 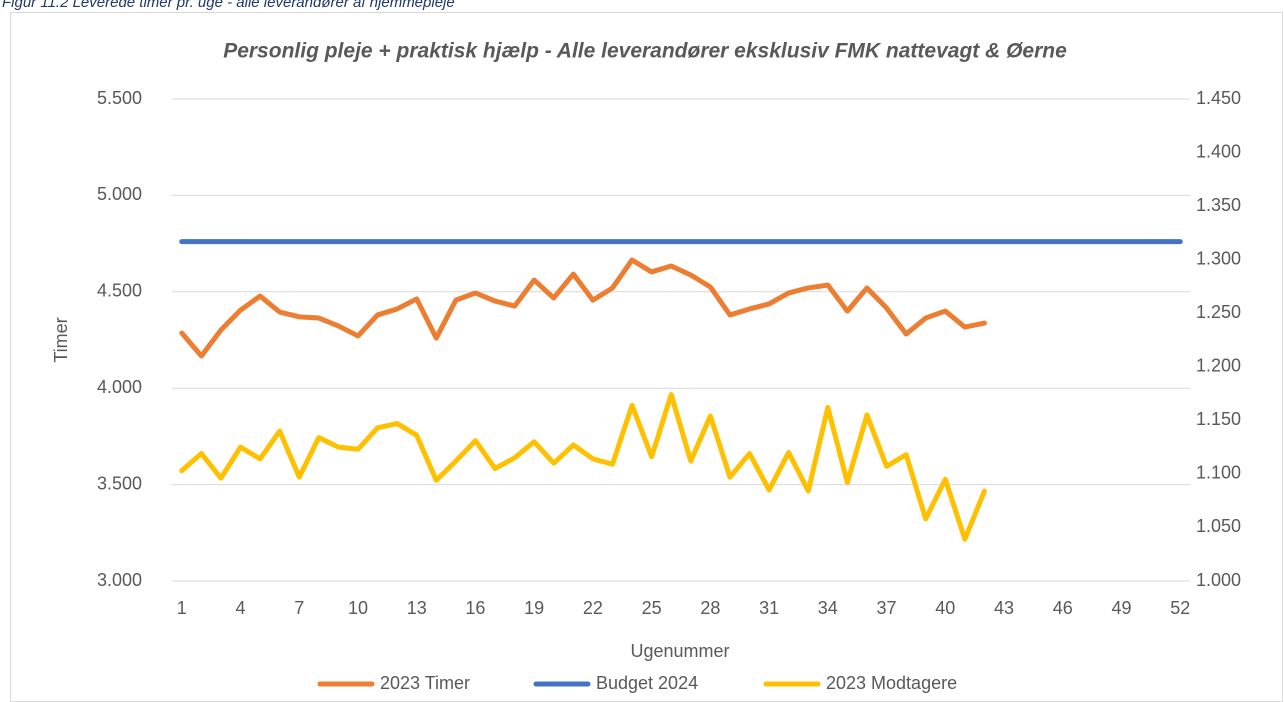 What do you see at coordinates (358, 608) in the screenshot?
I see `x-tick-label: 10` at bounding box center [358, 608].